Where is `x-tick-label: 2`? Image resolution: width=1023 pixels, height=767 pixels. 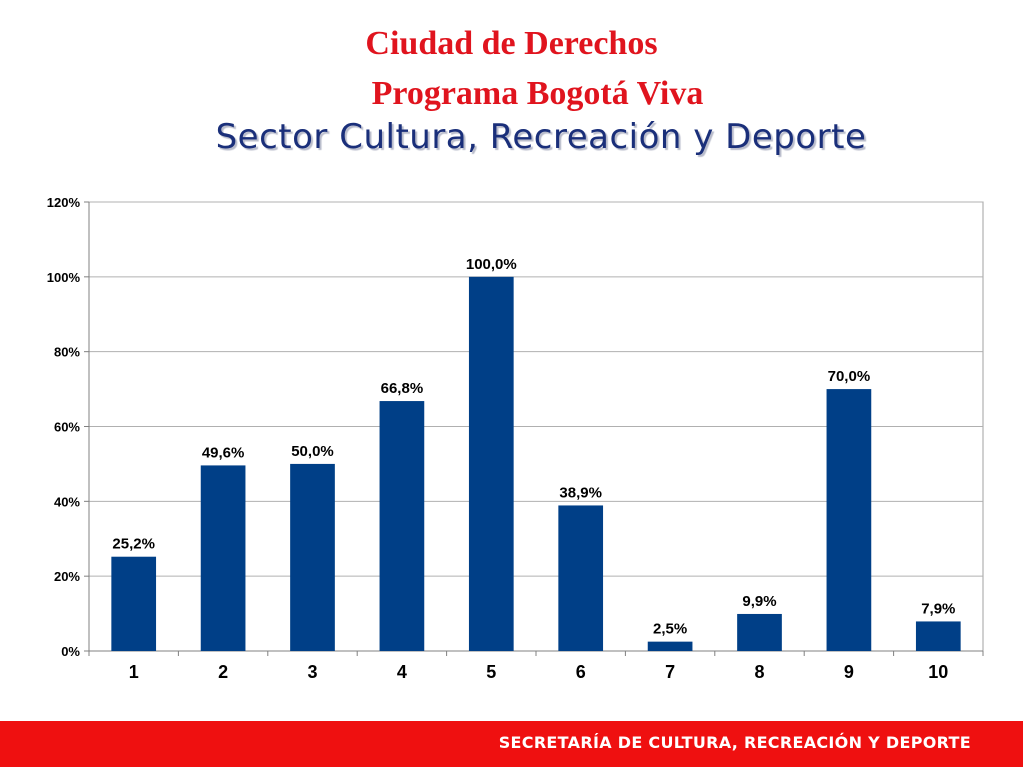 x-tick-label: 2 is located at coordinates (223, 672).